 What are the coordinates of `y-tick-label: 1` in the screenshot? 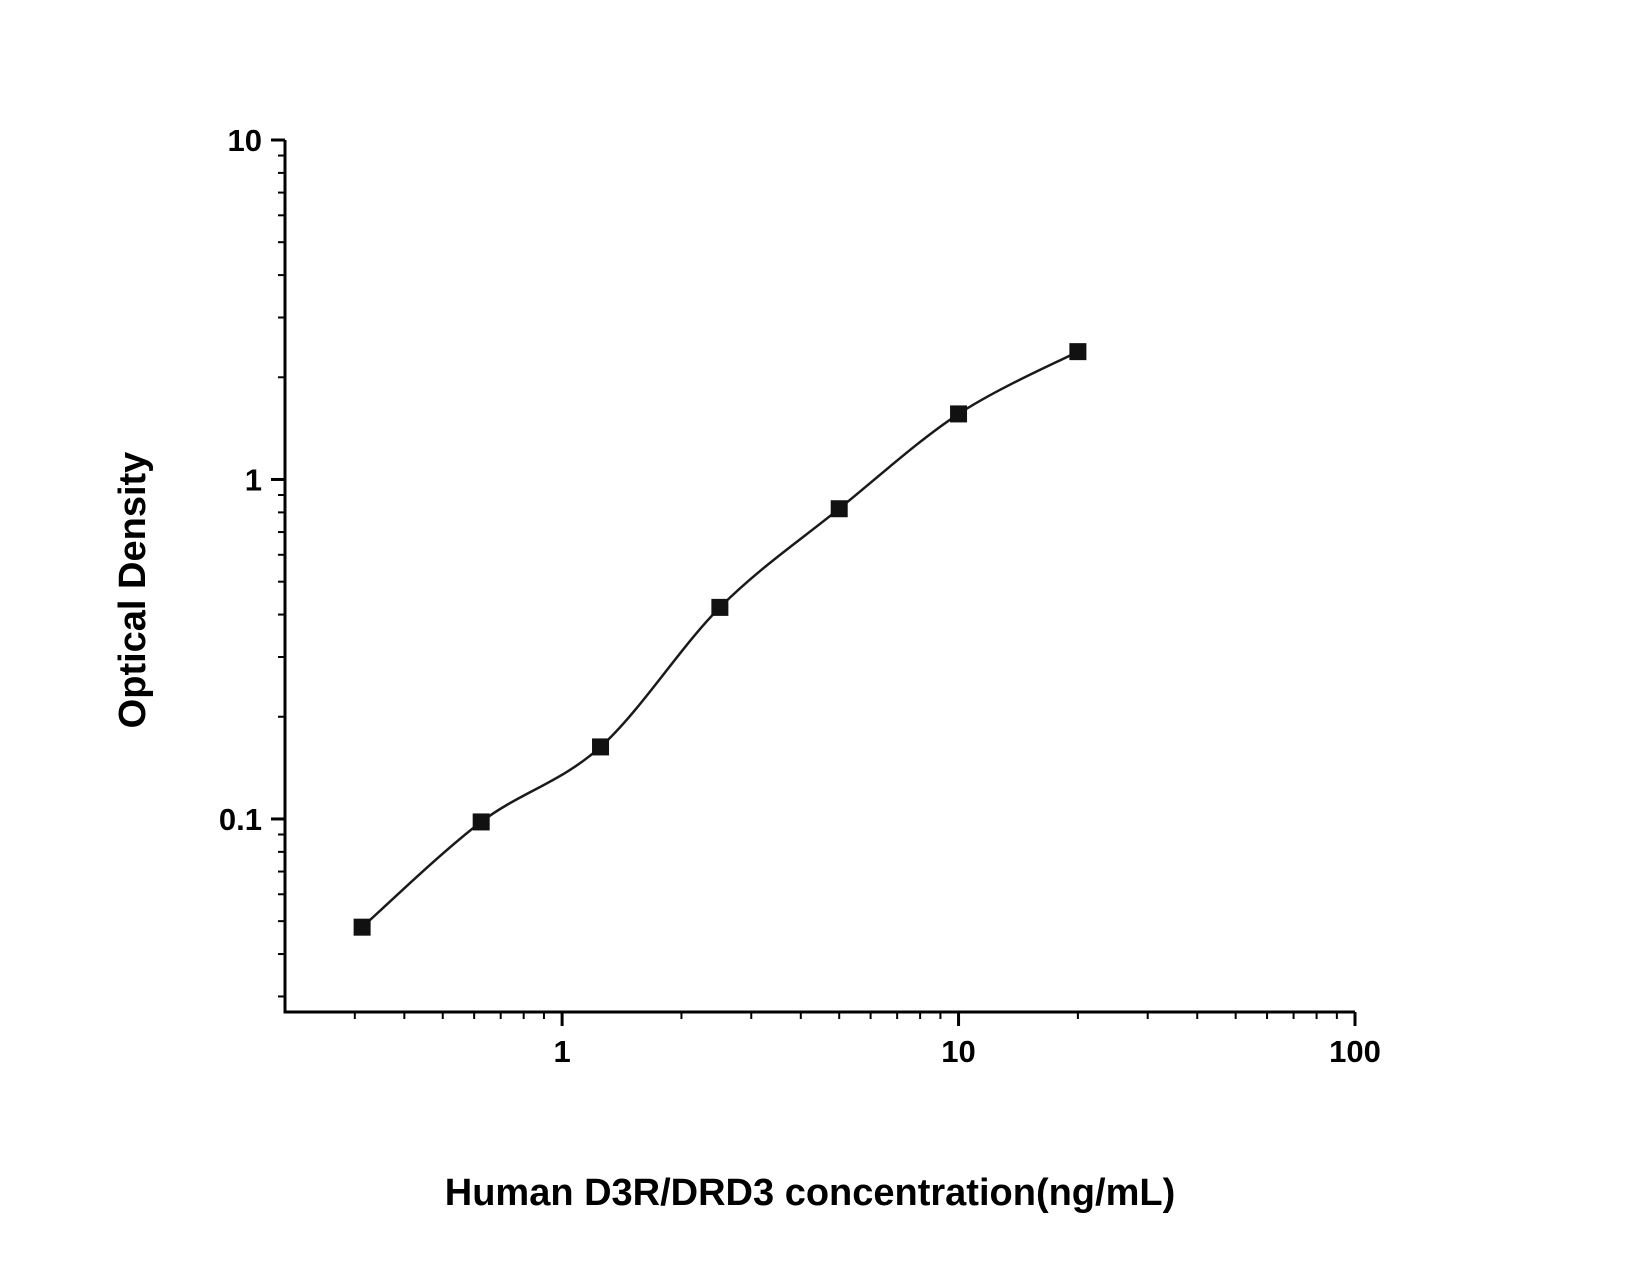 It's located at (253, 479).